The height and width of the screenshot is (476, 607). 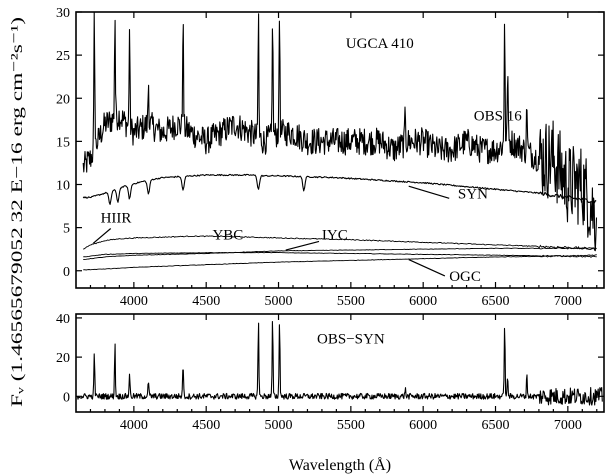 I want to click on bottom-x-tick-label: 6000, so click(x=423, y=425).